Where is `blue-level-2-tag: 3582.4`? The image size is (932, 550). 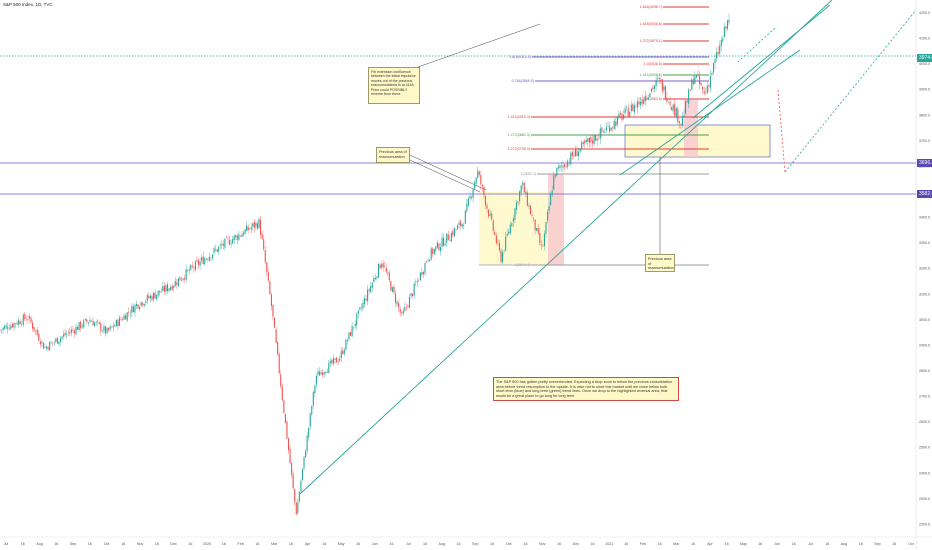 blue-level-2-tag: 3582.4 is located at coordinates (924, 194).